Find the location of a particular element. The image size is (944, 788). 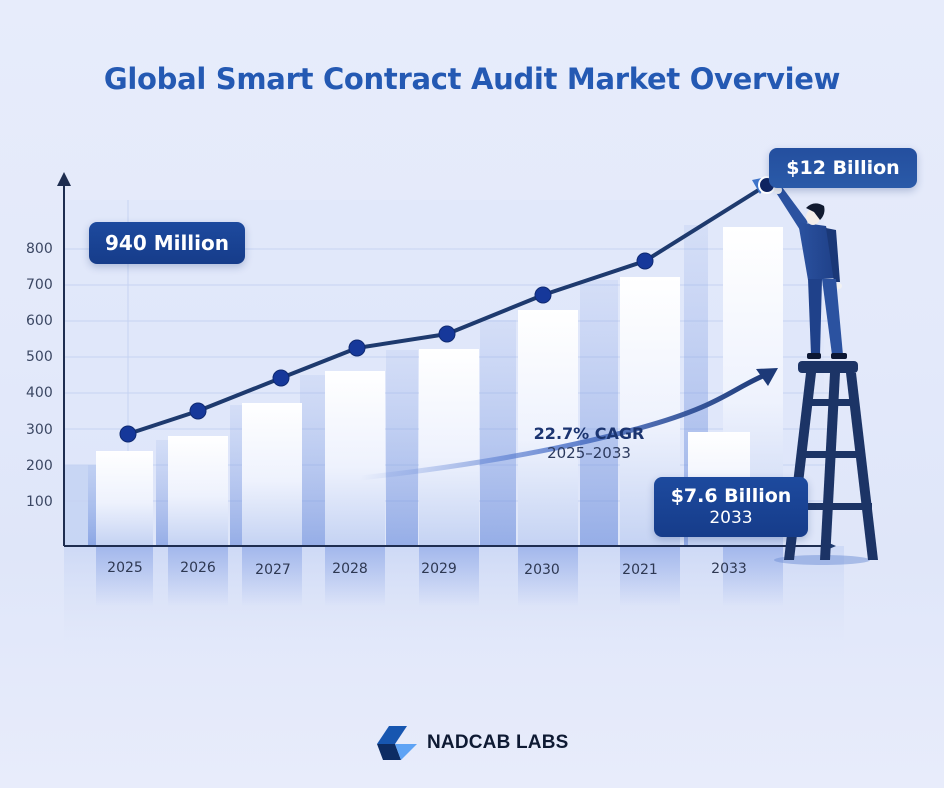

bar-reflections is located at coordinates (439, 577).